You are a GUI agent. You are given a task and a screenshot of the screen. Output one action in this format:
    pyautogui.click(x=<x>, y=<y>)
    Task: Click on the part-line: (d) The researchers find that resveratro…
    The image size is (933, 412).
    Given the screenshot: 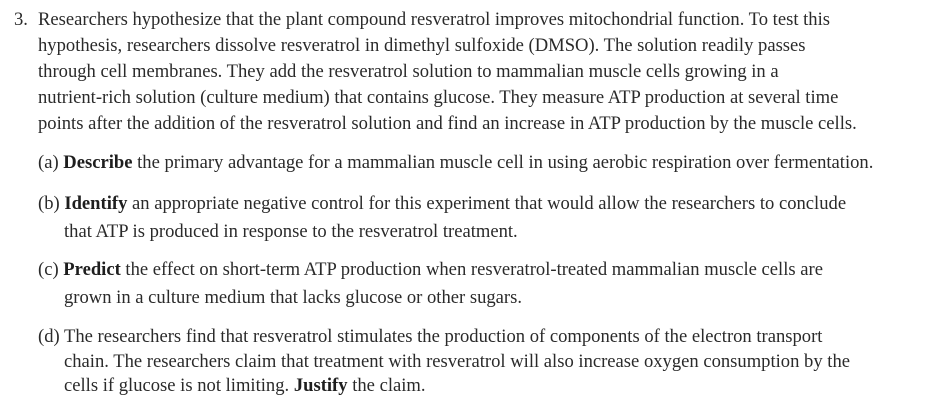 What is the action you would take?
    pyautogui.click(x=430, y=337)
    